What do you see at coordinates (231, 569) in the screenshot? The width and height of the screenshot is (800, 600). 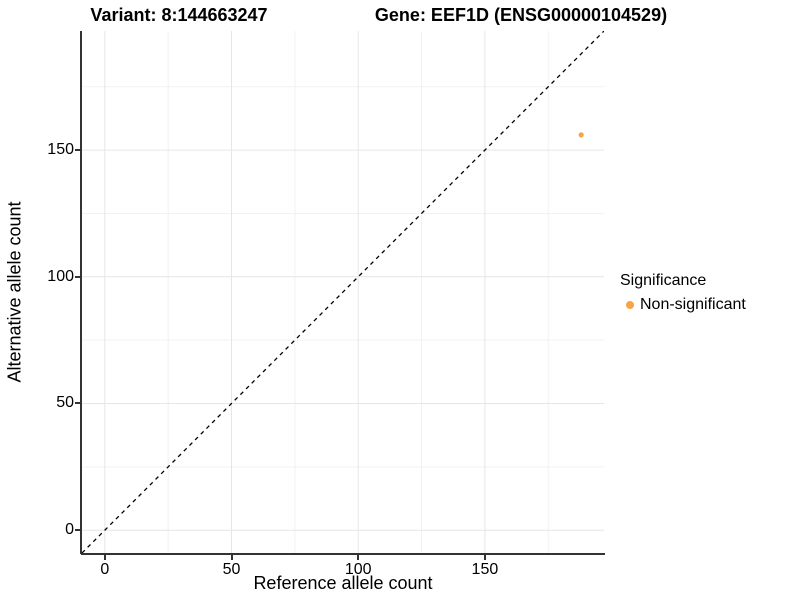 I see `x-tick-label: 50` at bounding box center [231, 569].